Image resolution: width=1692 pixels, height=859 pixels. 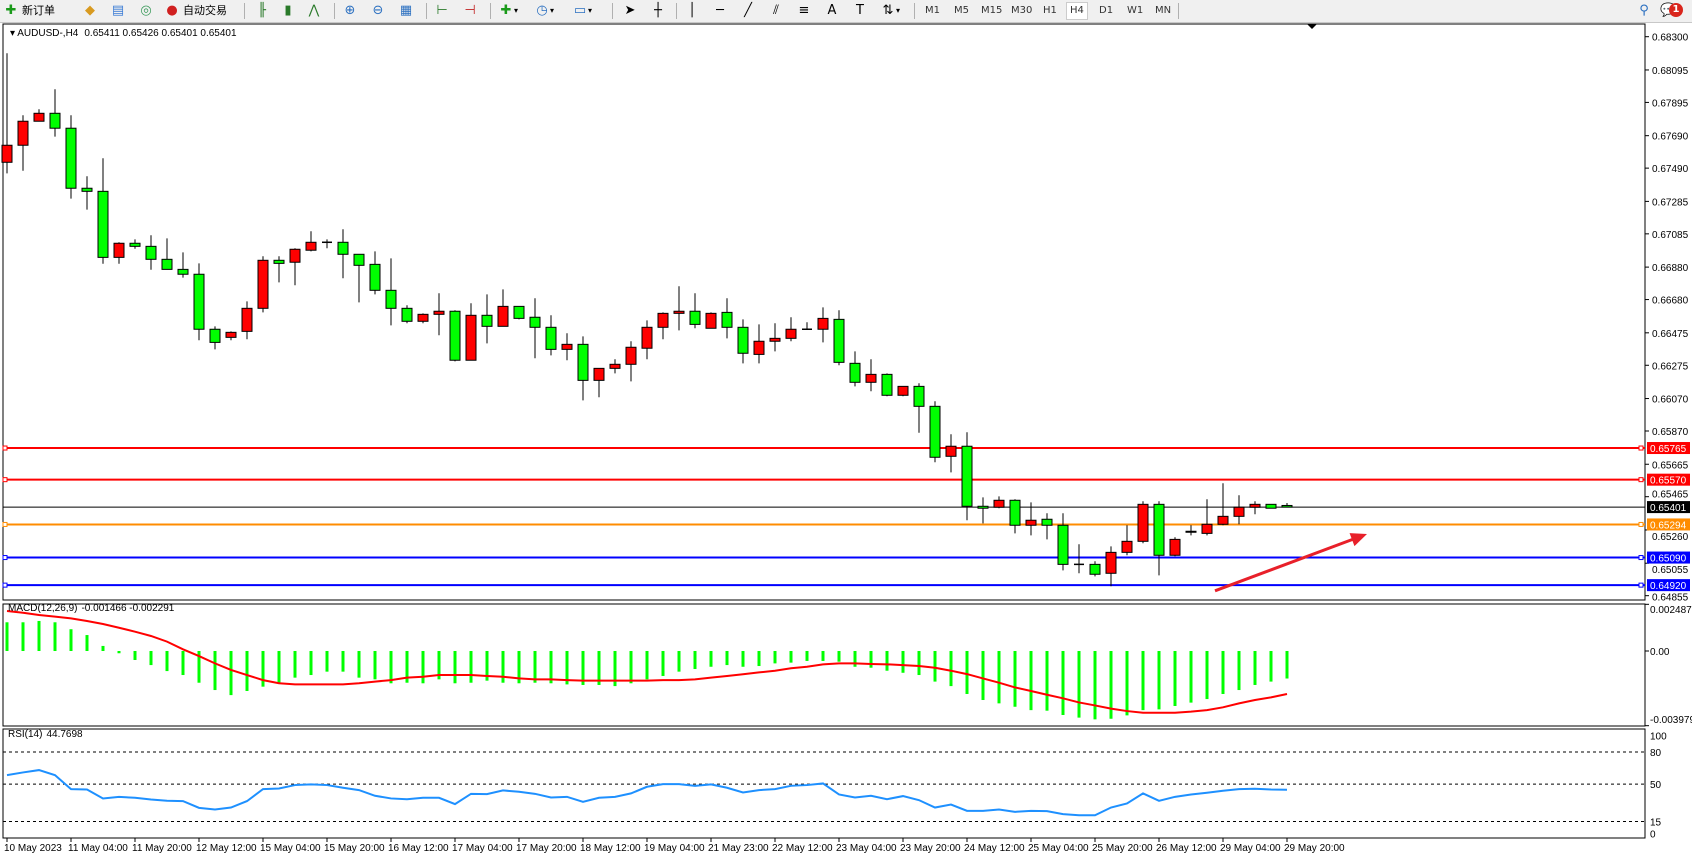 I want to click on notification-badge: 1, so click(x=1676, y=10).